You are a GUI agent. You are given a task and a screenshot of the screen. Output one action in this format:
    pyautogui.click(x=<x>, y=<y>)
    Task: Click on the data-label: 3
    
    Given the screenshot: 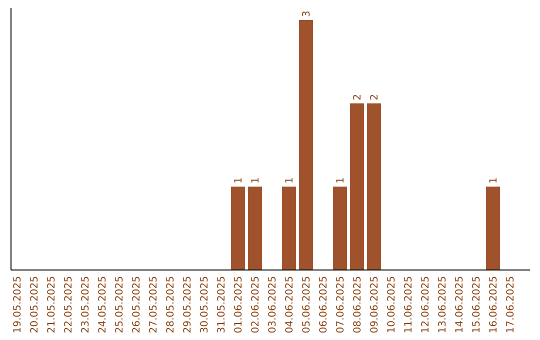 What is the action you would take?
    pyautogui.click(x=307, y=13)
    